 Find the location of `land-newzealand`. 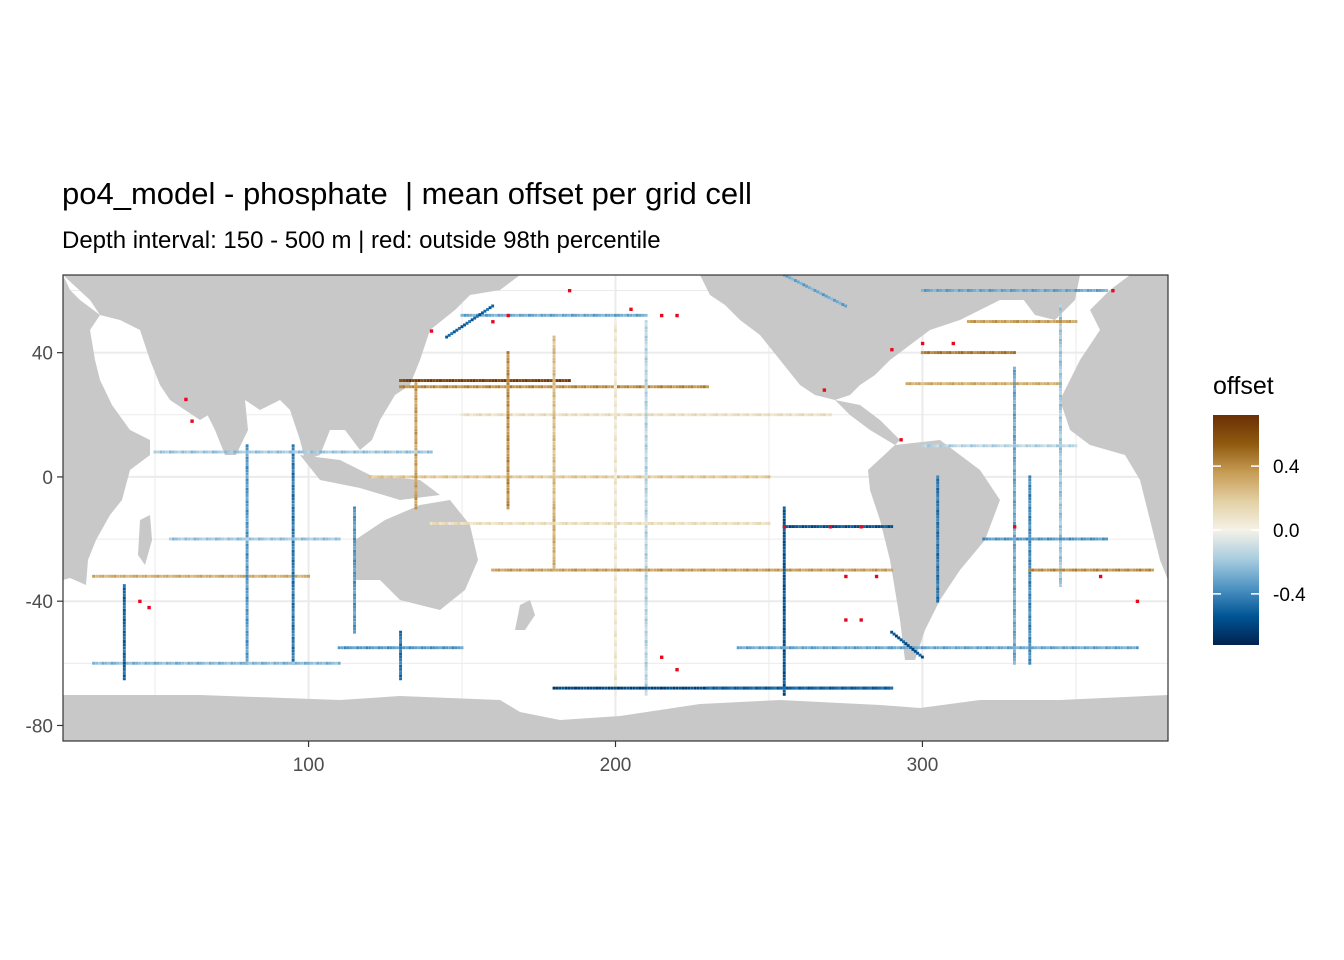

land-newzealand is located at coordinates (525, 615).